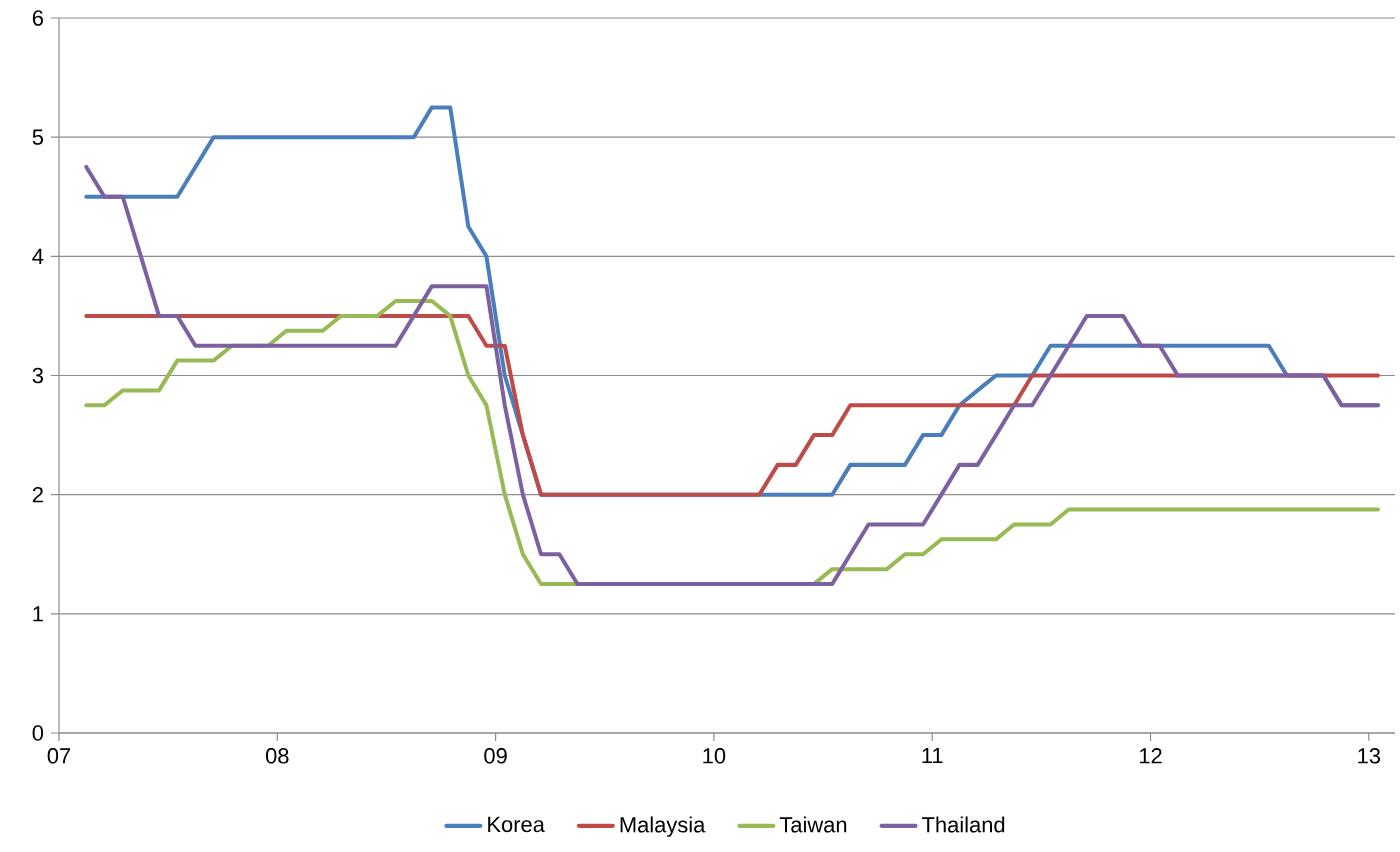  I want to click on y-tick-label: 0, so click(38, 733).